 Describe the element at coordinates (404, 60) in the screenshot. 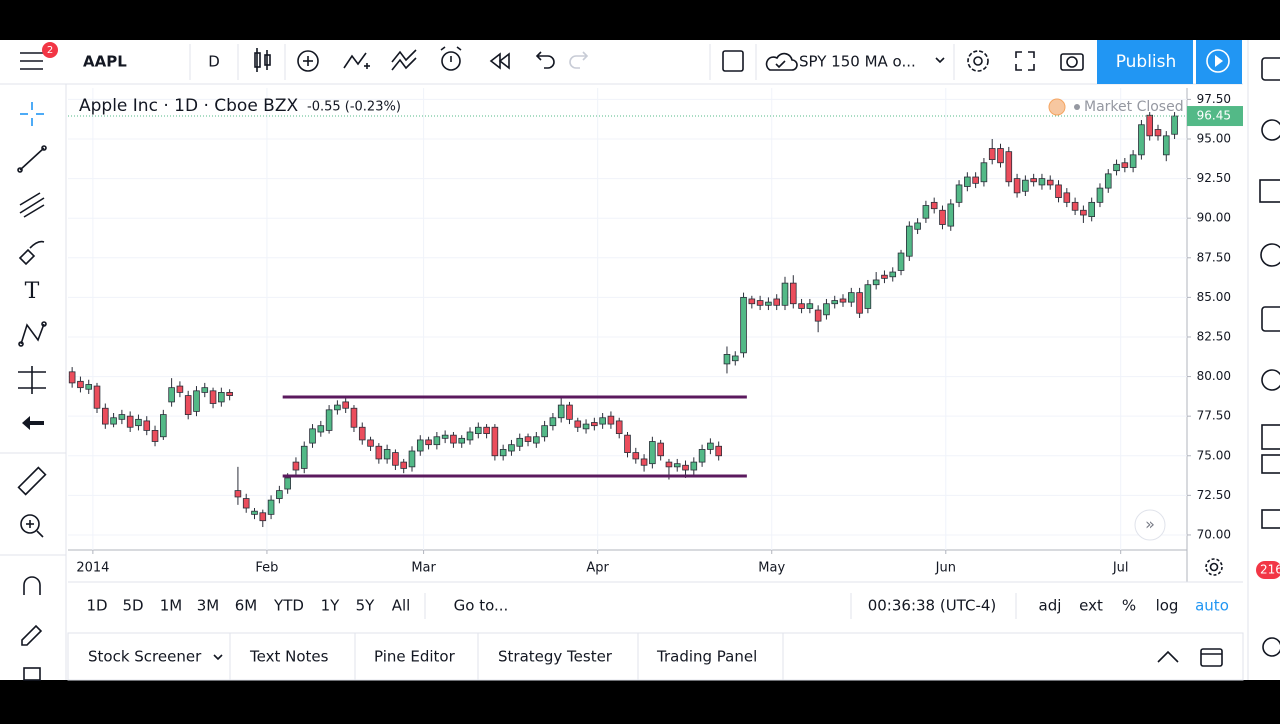

I see `templates-button` at that location.